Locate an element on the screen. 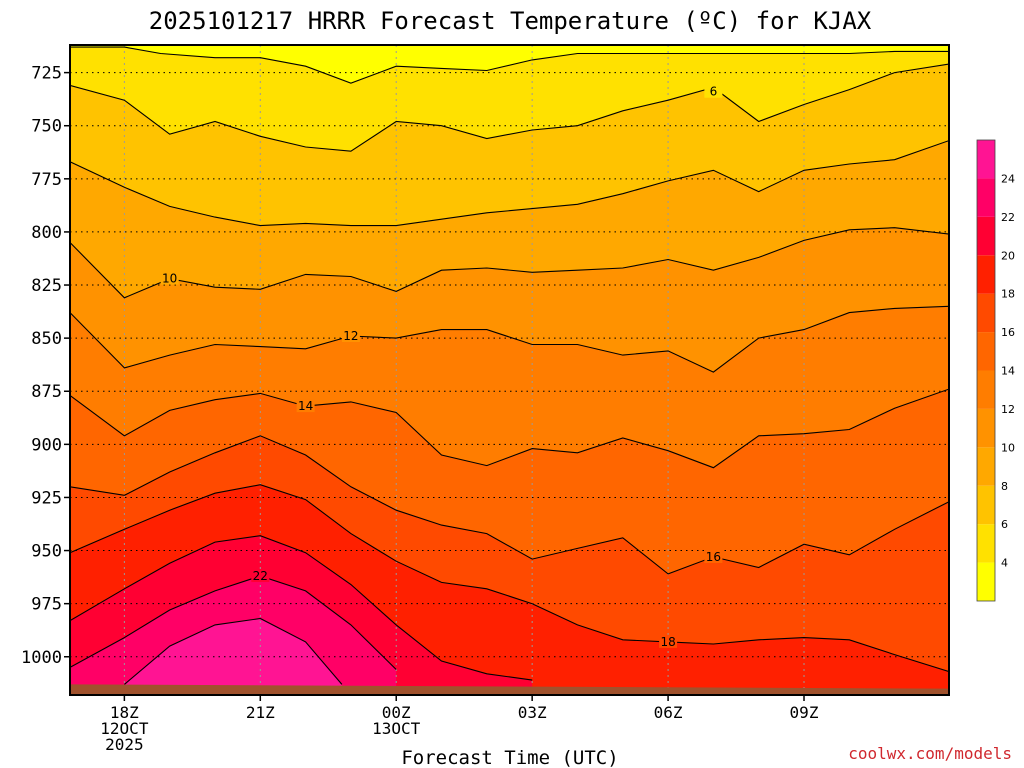 The image size is (1024, 768). y-tick-label-725: 725 is located at coordinates (46, 74).